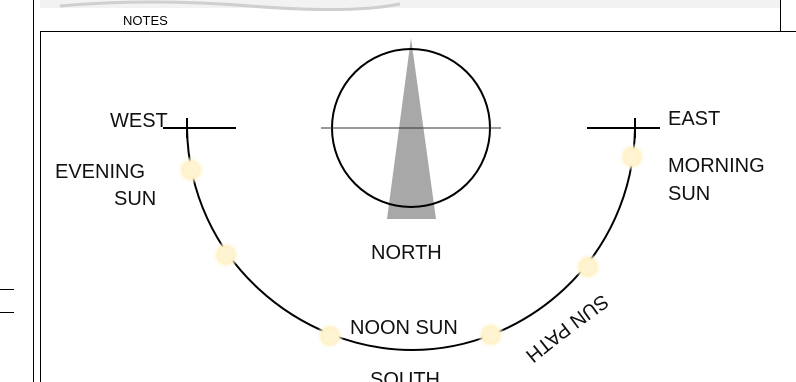  I want to click on west-label: WEST, so click(139, 121).